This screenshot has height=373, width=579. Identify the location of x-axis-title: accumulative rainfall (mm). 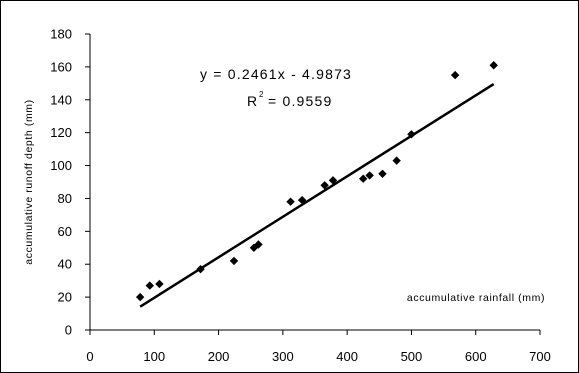
(476, 298).